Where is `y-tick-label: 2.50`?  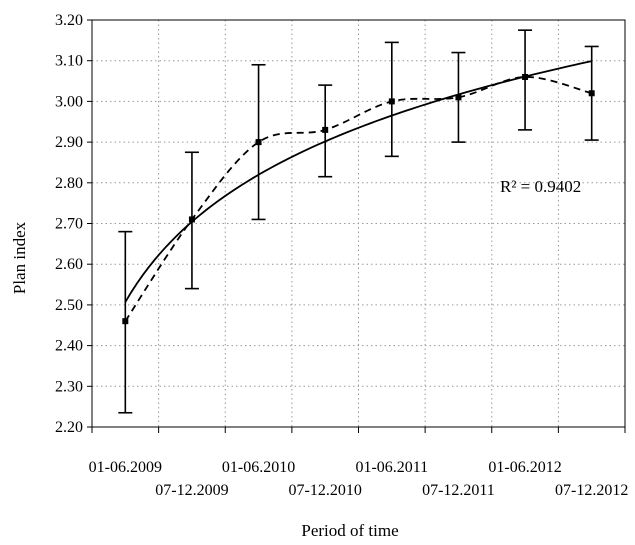 y-tick-label: 2.50 is located at coordinates (69, 305).